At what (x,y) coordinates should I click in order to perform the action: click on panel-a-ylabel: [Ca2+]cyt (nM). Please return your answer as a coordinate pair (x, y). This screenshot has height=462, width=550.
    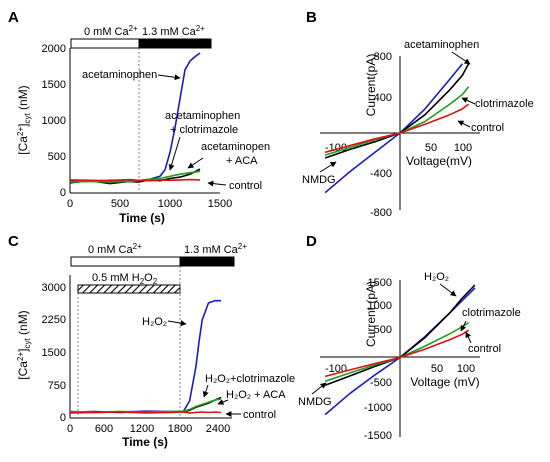
    Looking at the image, I should click on (24, 119).